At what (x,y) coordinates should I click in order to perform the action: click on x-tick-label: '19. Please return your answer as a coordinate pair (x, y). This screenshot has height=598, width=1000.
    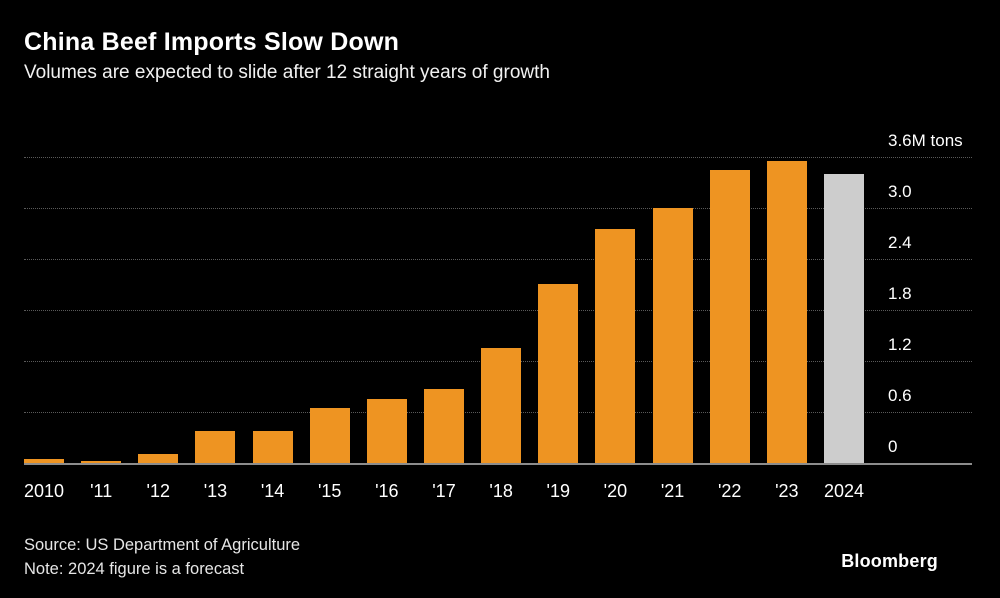
    Looking at the image, I should click on (558, 491).